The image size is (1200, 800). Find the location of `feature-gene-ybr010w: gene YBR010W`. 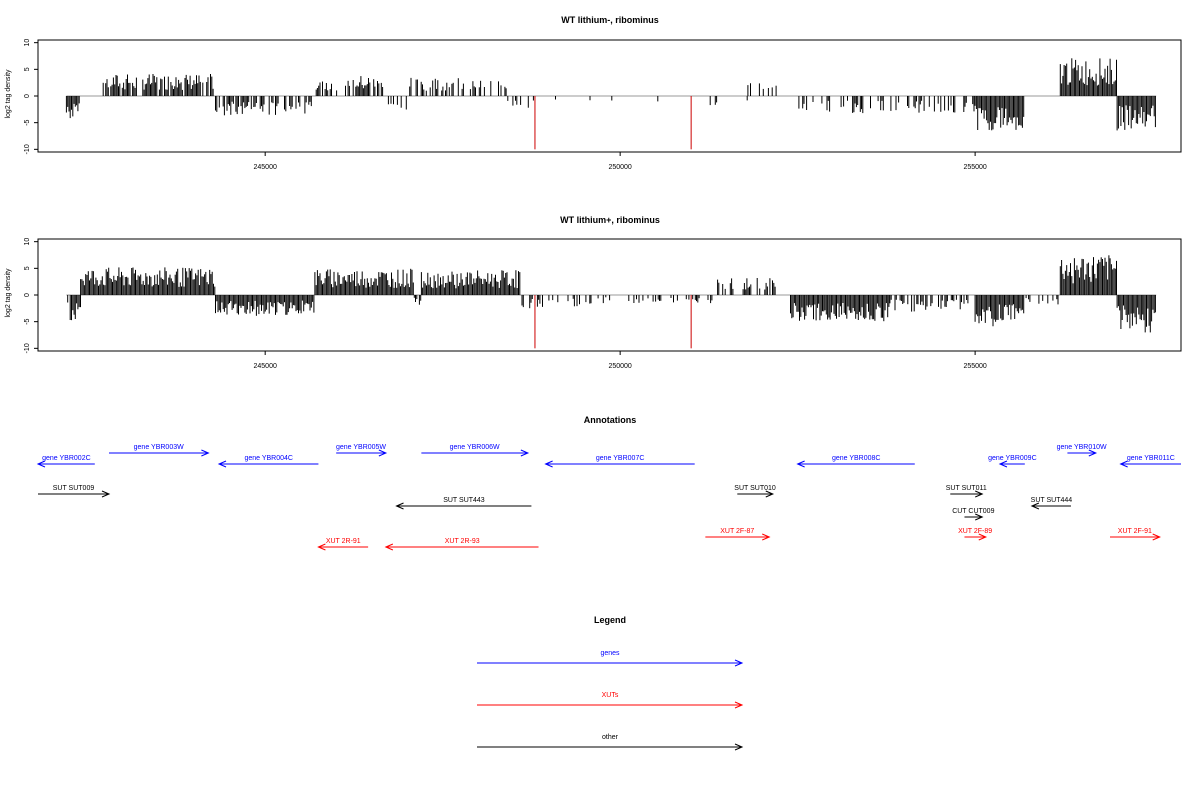

feature-gene-ybr010w: gene YBR010W is located at coordinates (1082, 450).